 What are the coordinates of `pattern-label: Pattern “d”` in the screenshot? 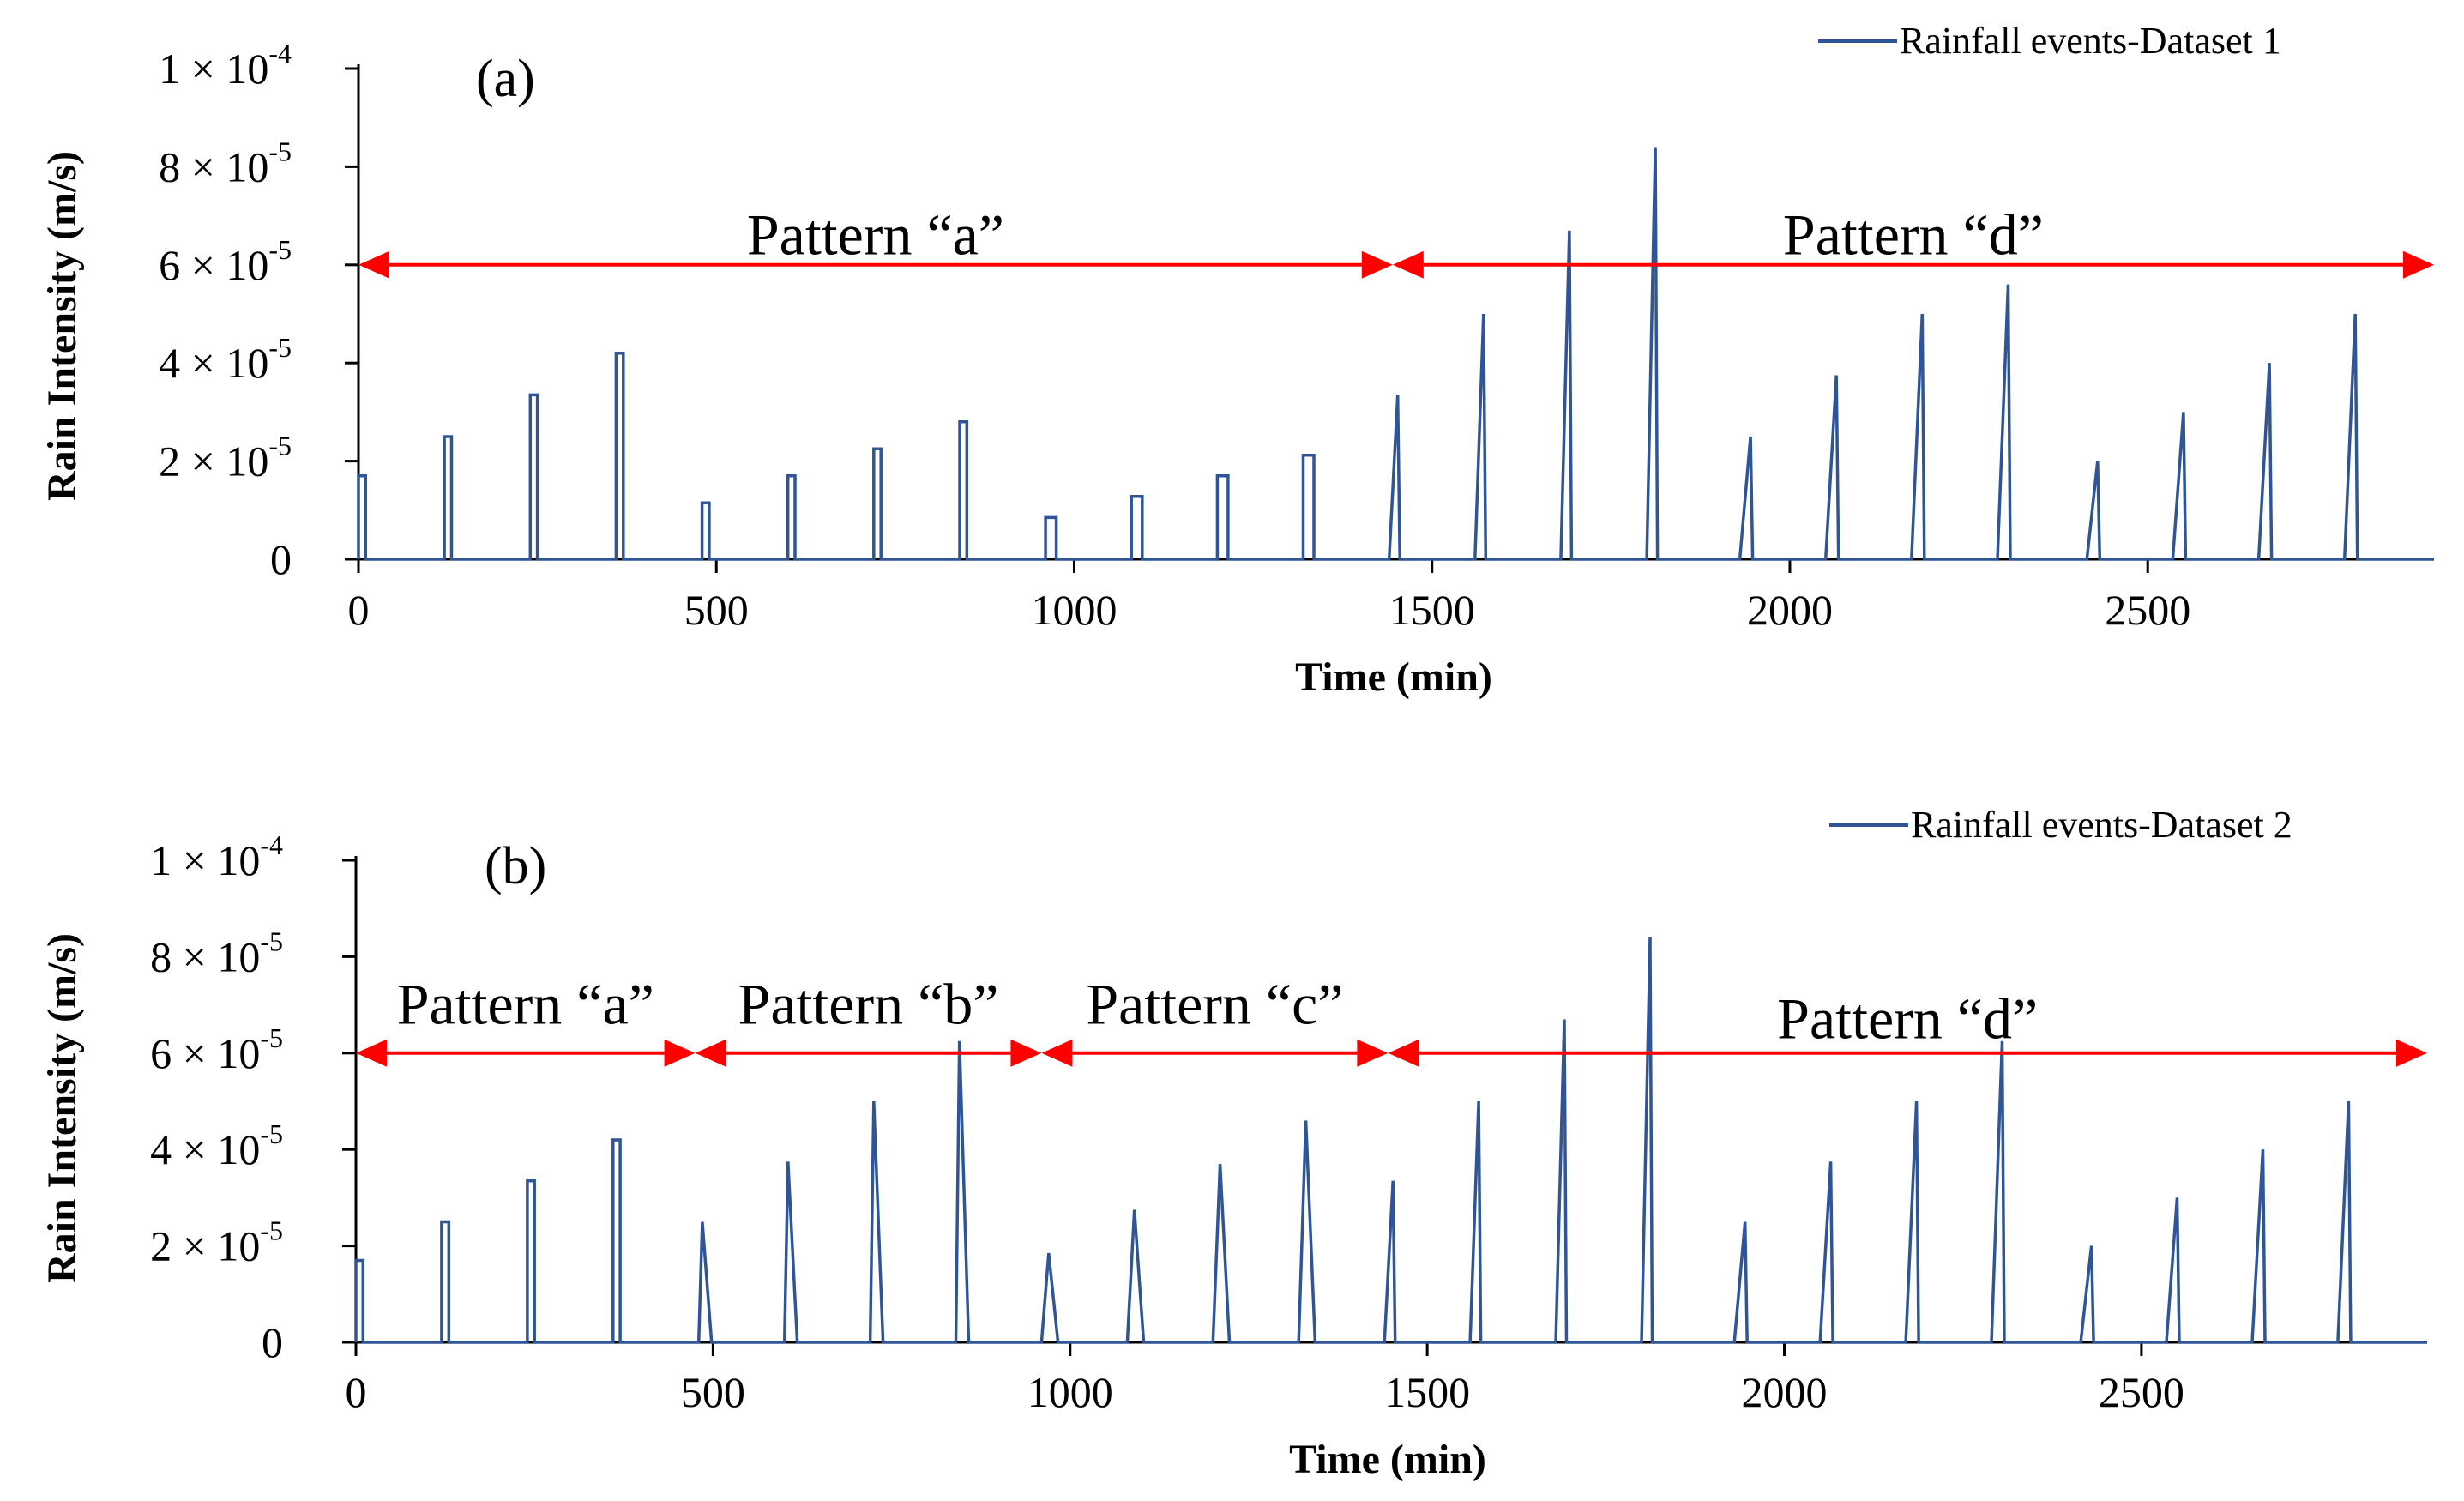 It's located at (1914, 235).